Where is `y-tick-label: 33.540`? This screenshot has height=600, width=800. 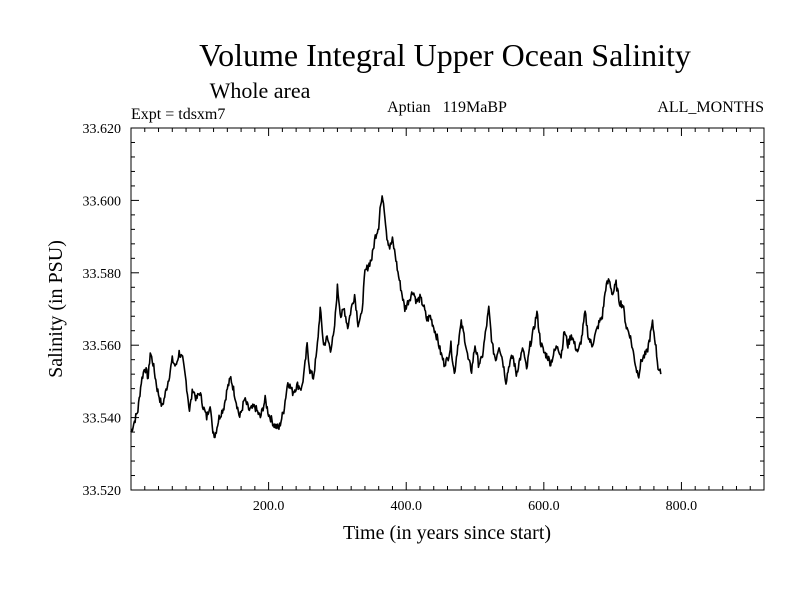 y-tick-label: 33.540 is located at coordinates (102, 419).